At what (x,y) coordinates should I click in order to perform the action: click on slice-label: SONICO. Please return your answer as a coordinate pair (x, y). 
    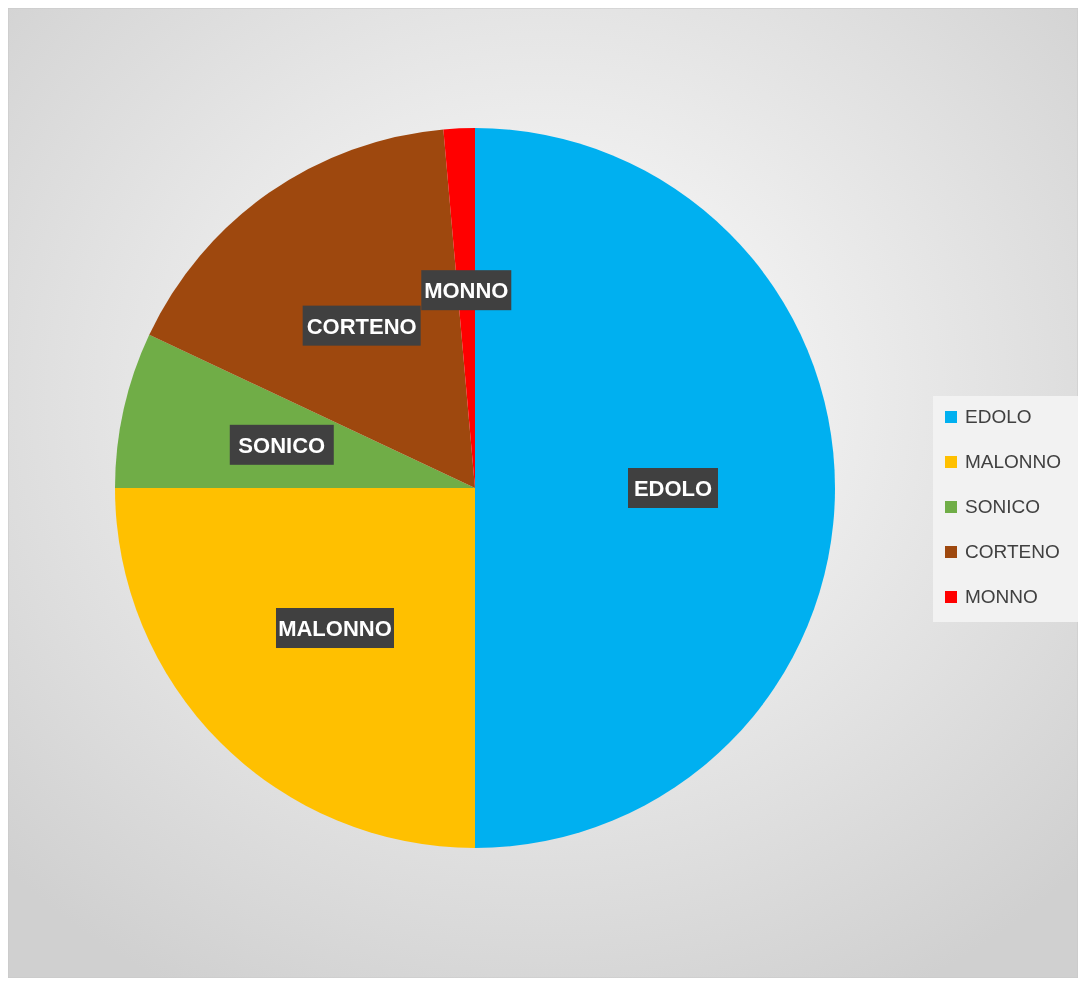
    Looking at the image, I should click on (282, 445).